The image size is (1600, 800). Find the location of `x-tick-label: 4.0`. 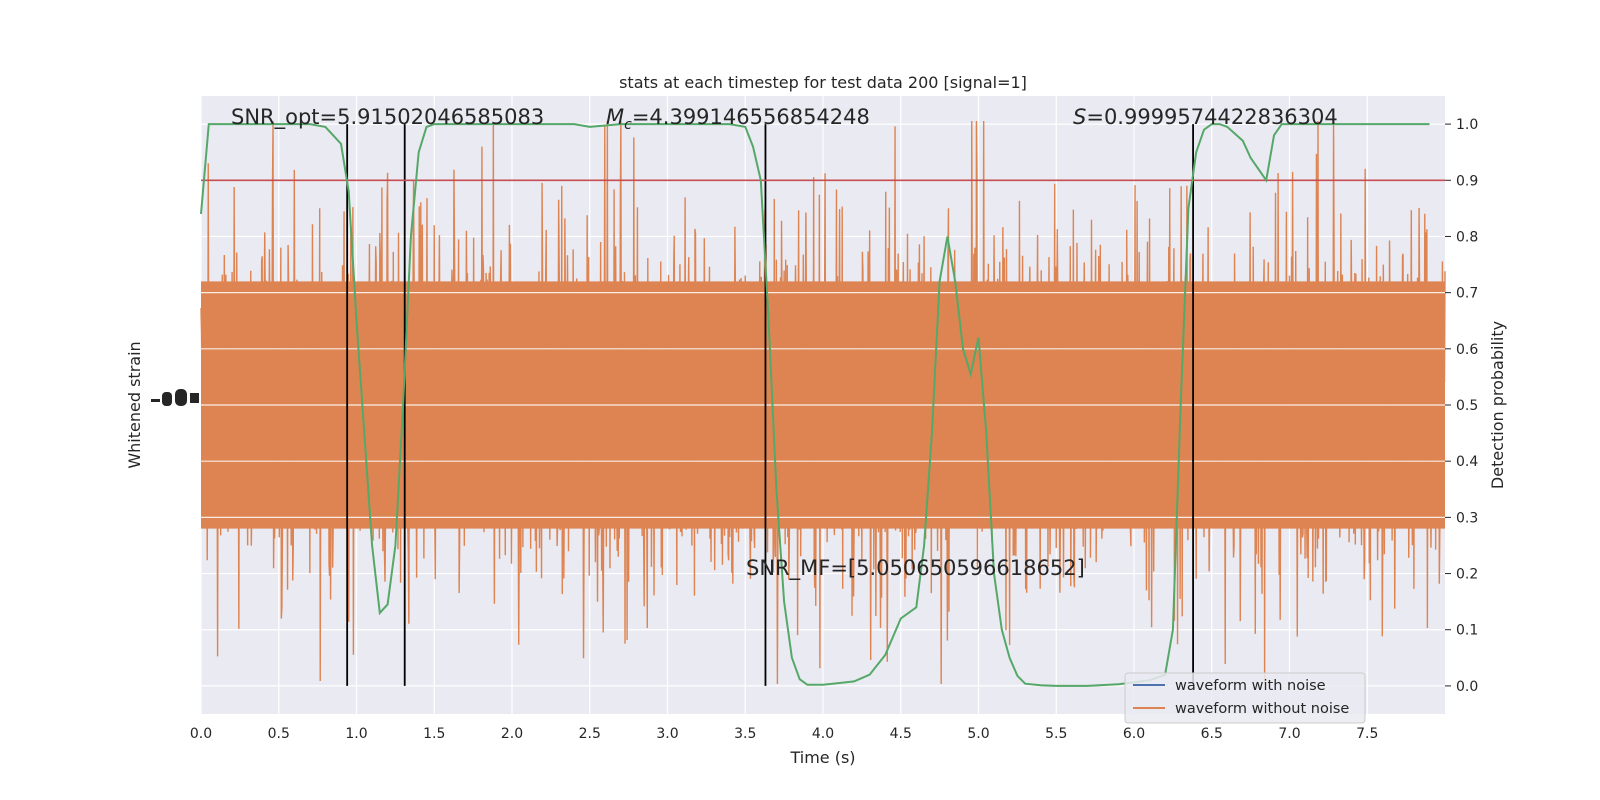

x-tick-label: 4.0 is located at coordinates (823, 734).